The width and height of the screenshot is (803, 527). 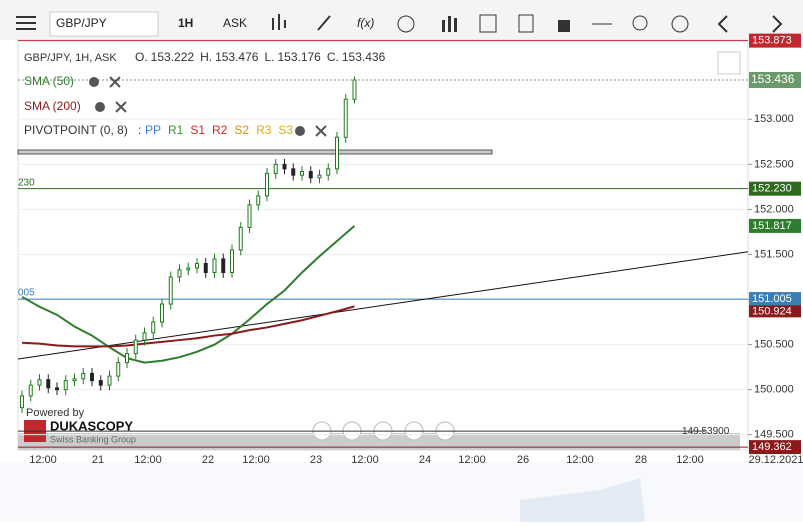 What do you see at coordinates (774, 390) in the screenshot?
I see `y-tick-label: 150.000` at bounding box center [774, 390].